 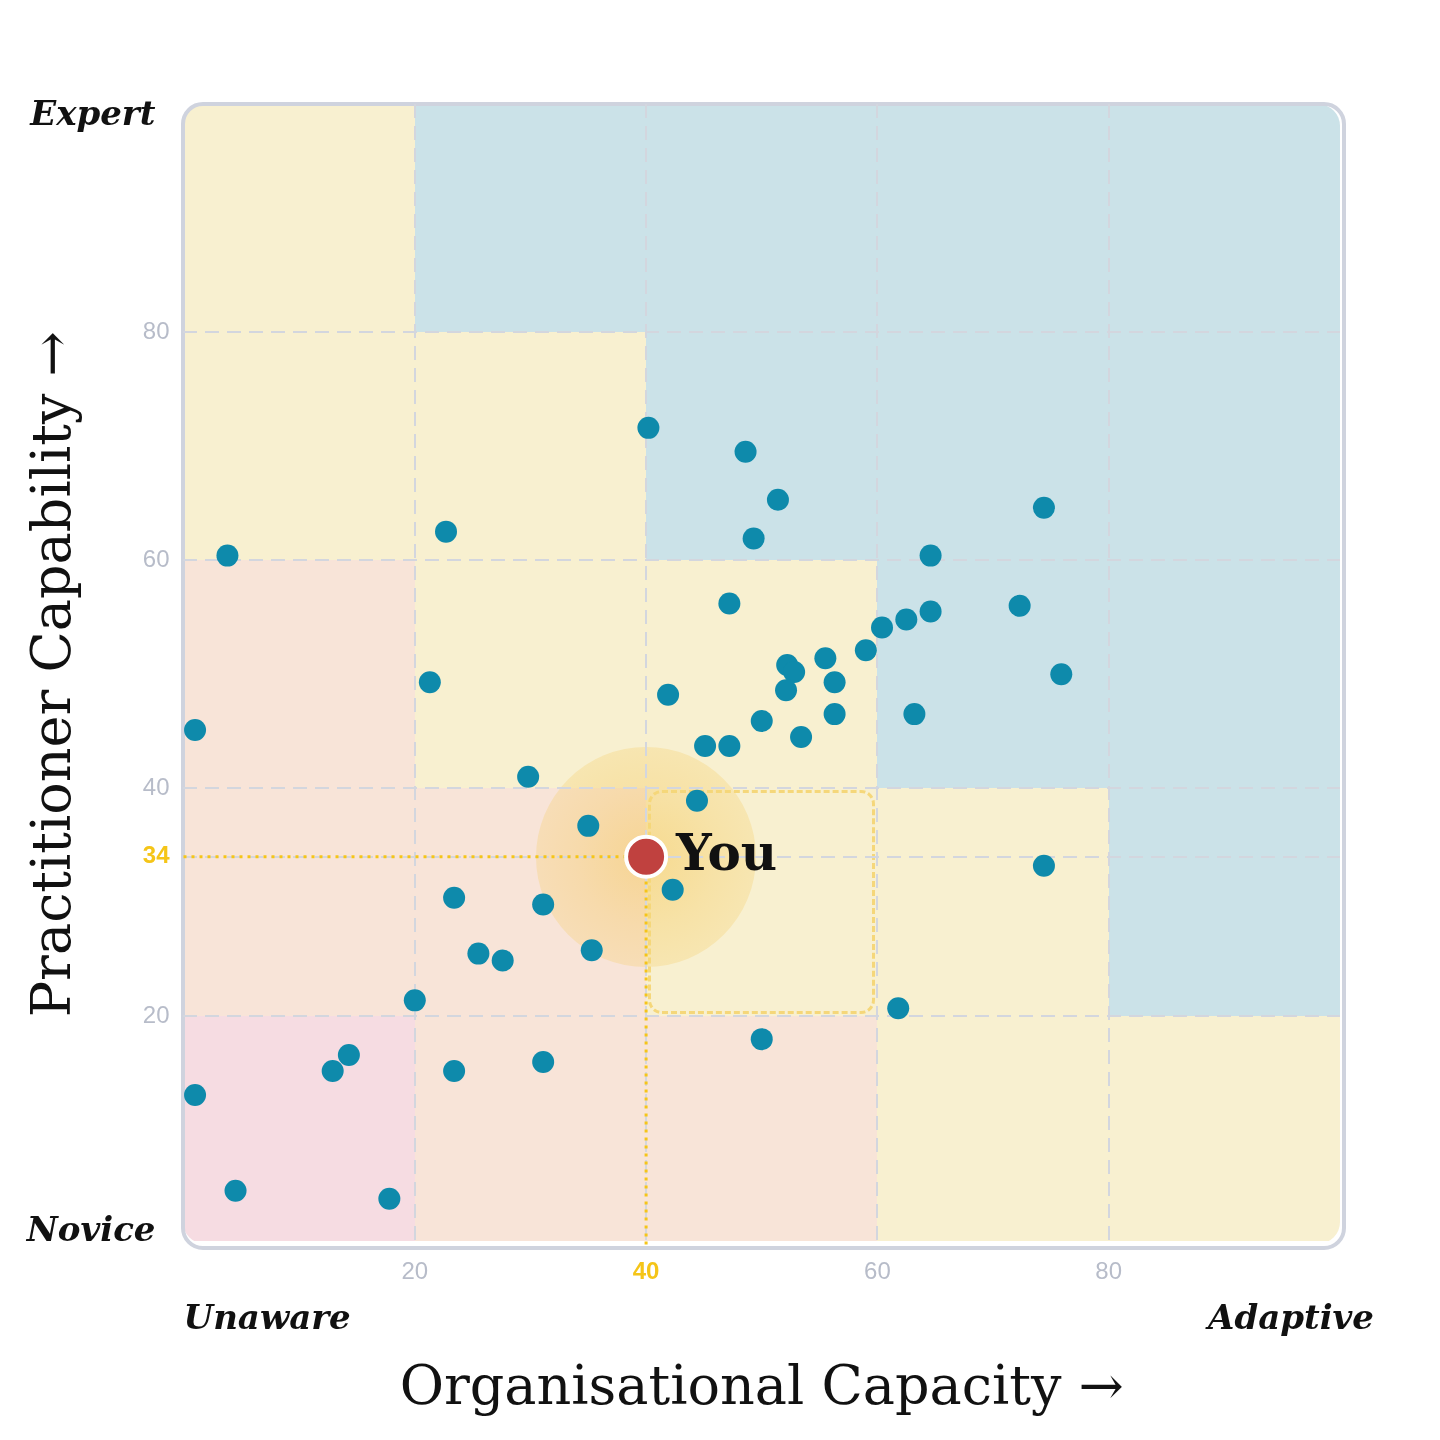 I want to click on text: Unaware, so click(x=267, y=1317).